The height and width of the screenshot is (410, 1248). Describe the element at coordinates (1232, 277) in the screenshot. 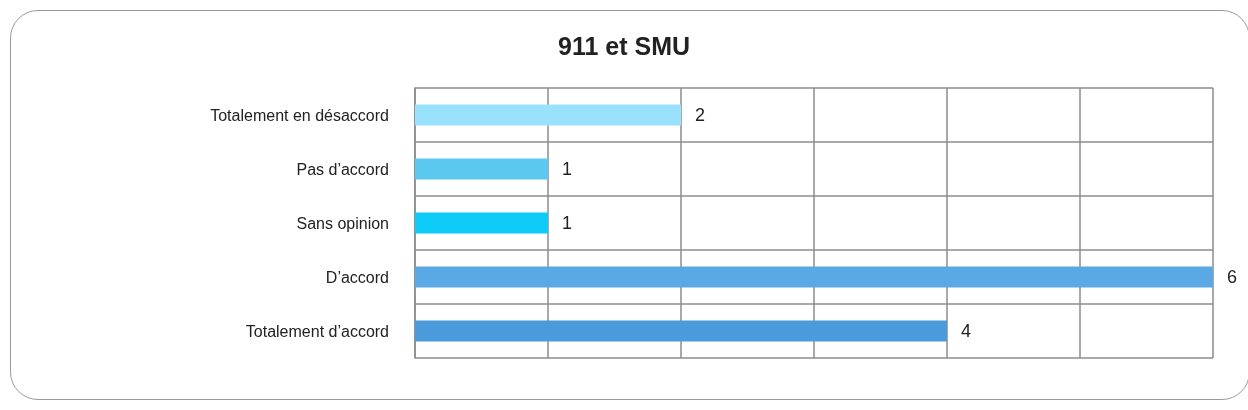

I see `data-label: 6` at that location.